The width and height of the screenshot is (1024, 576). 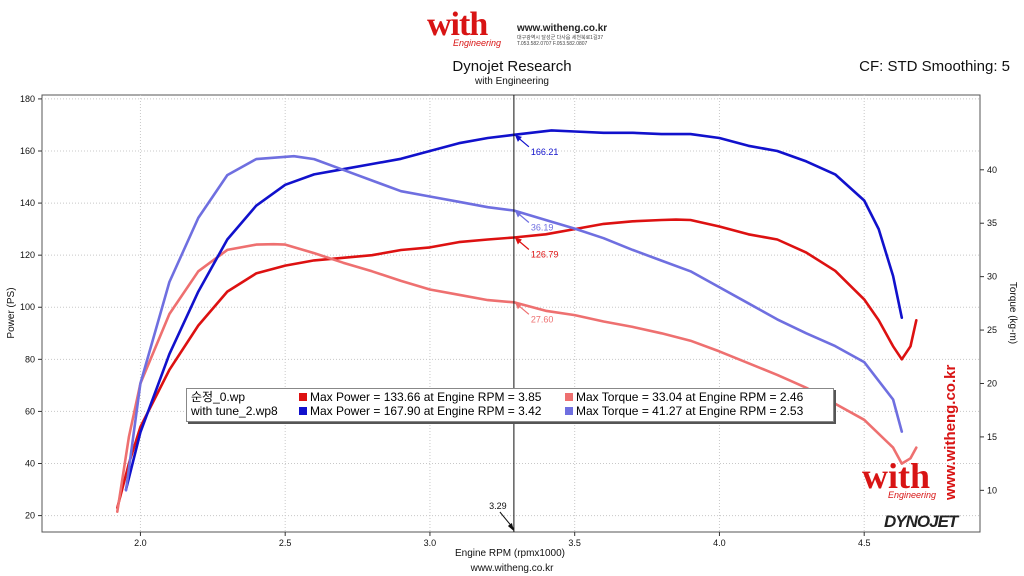 What do you see at coordinates (545, 254) in the screenshot?
I see `data-label: 126.79` at bounding box center [545, 254].